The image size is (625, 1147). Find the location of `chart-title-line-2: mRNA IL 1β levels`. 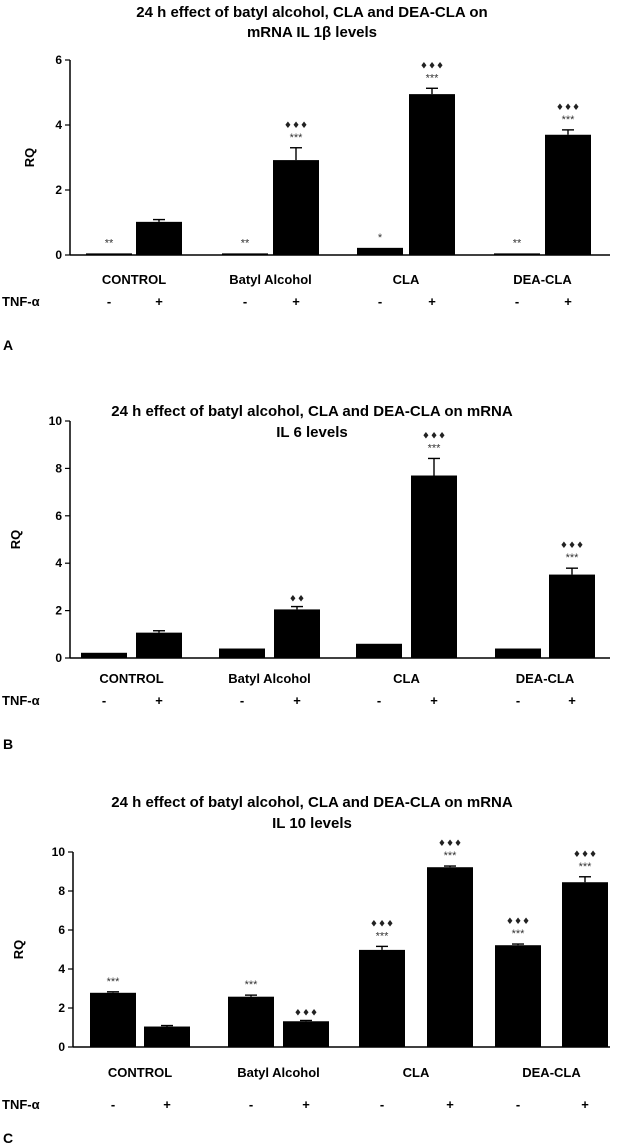

chart-title-line-2: mRNA IL 1β levels is located at coordinates (312, 32).